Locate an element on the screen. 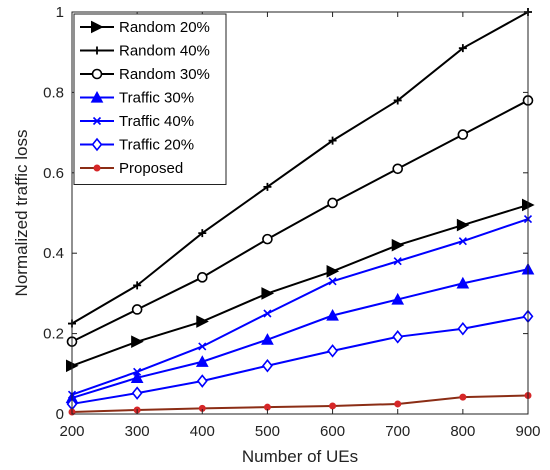  series-line is located at coordinates (300, 403).